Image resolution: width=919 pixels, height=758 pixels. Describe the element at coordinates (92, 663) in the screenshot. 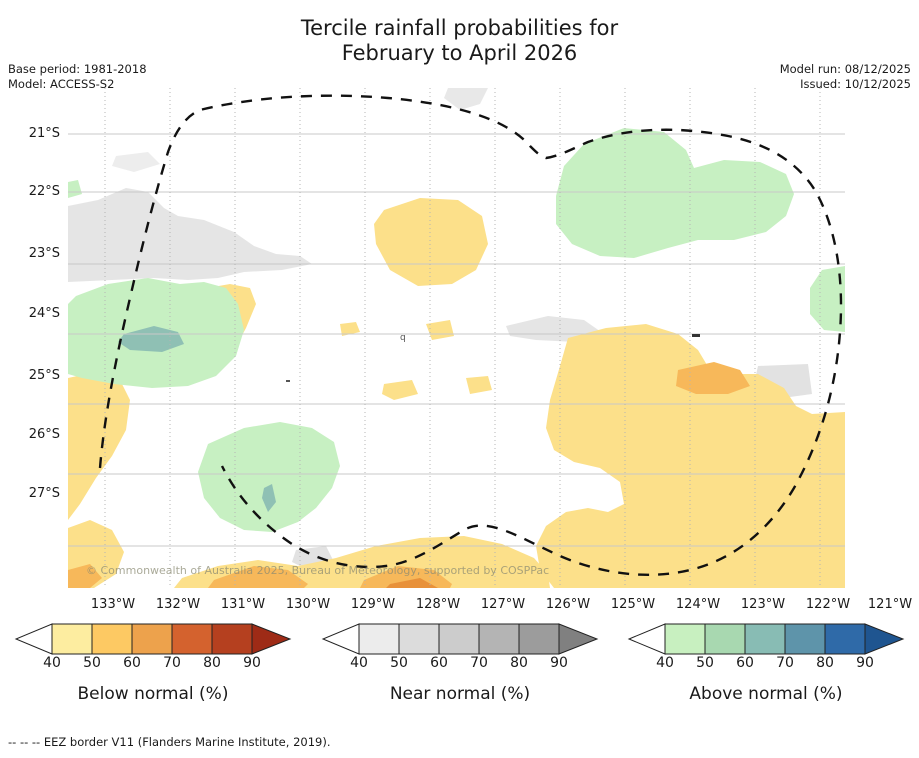

I see `cb1-tick-50: 50` at that location.